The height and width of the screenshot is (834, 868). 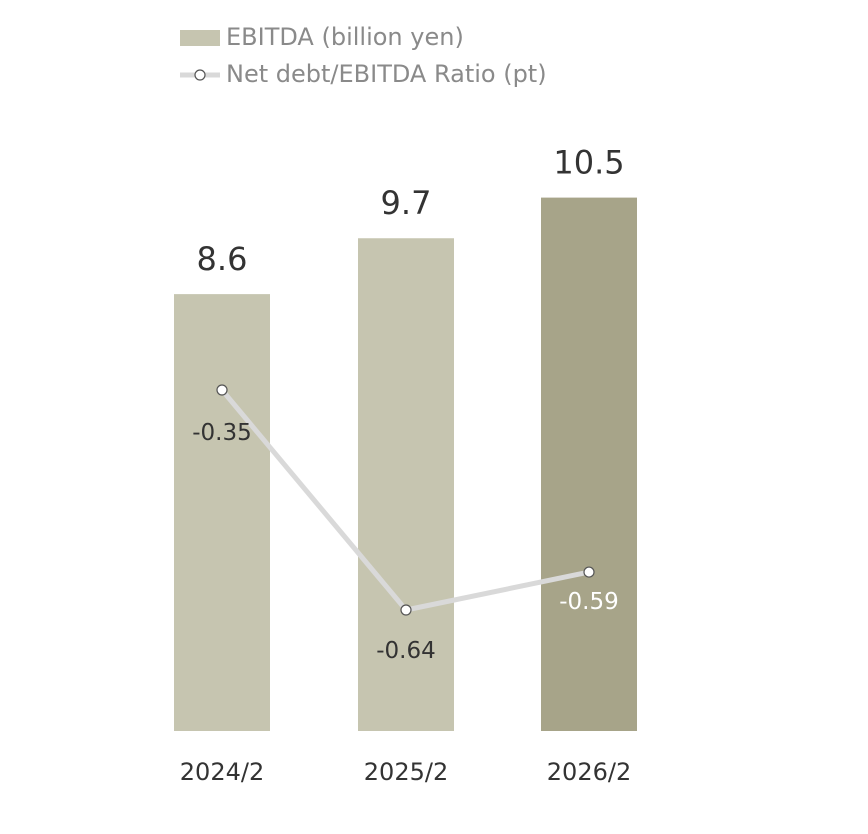 I want to click on legend-label-ebitda: EBITDA (billion yen), so click(x=345, y=37).